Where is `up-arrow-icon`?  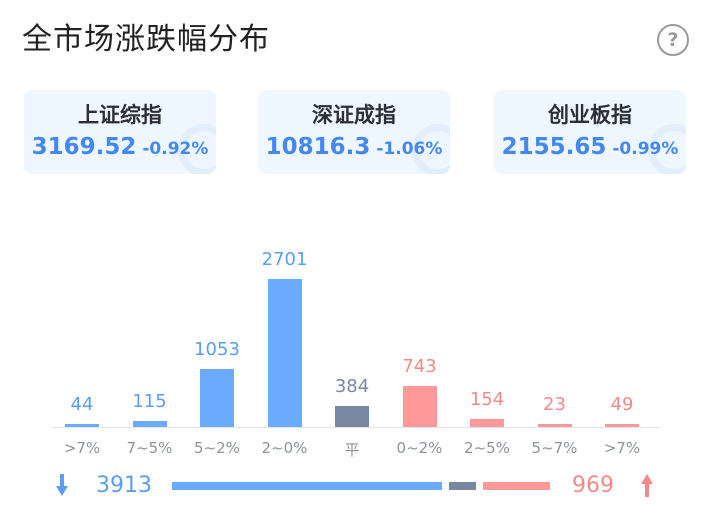
up-arrow-icon is located at coordinates (647, 486).